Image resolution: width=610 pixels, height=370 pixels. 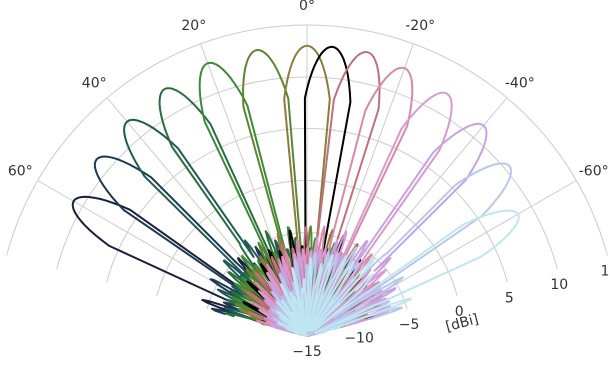 I want to click on radial-tick-label: 5, so click(x=509, y=298).